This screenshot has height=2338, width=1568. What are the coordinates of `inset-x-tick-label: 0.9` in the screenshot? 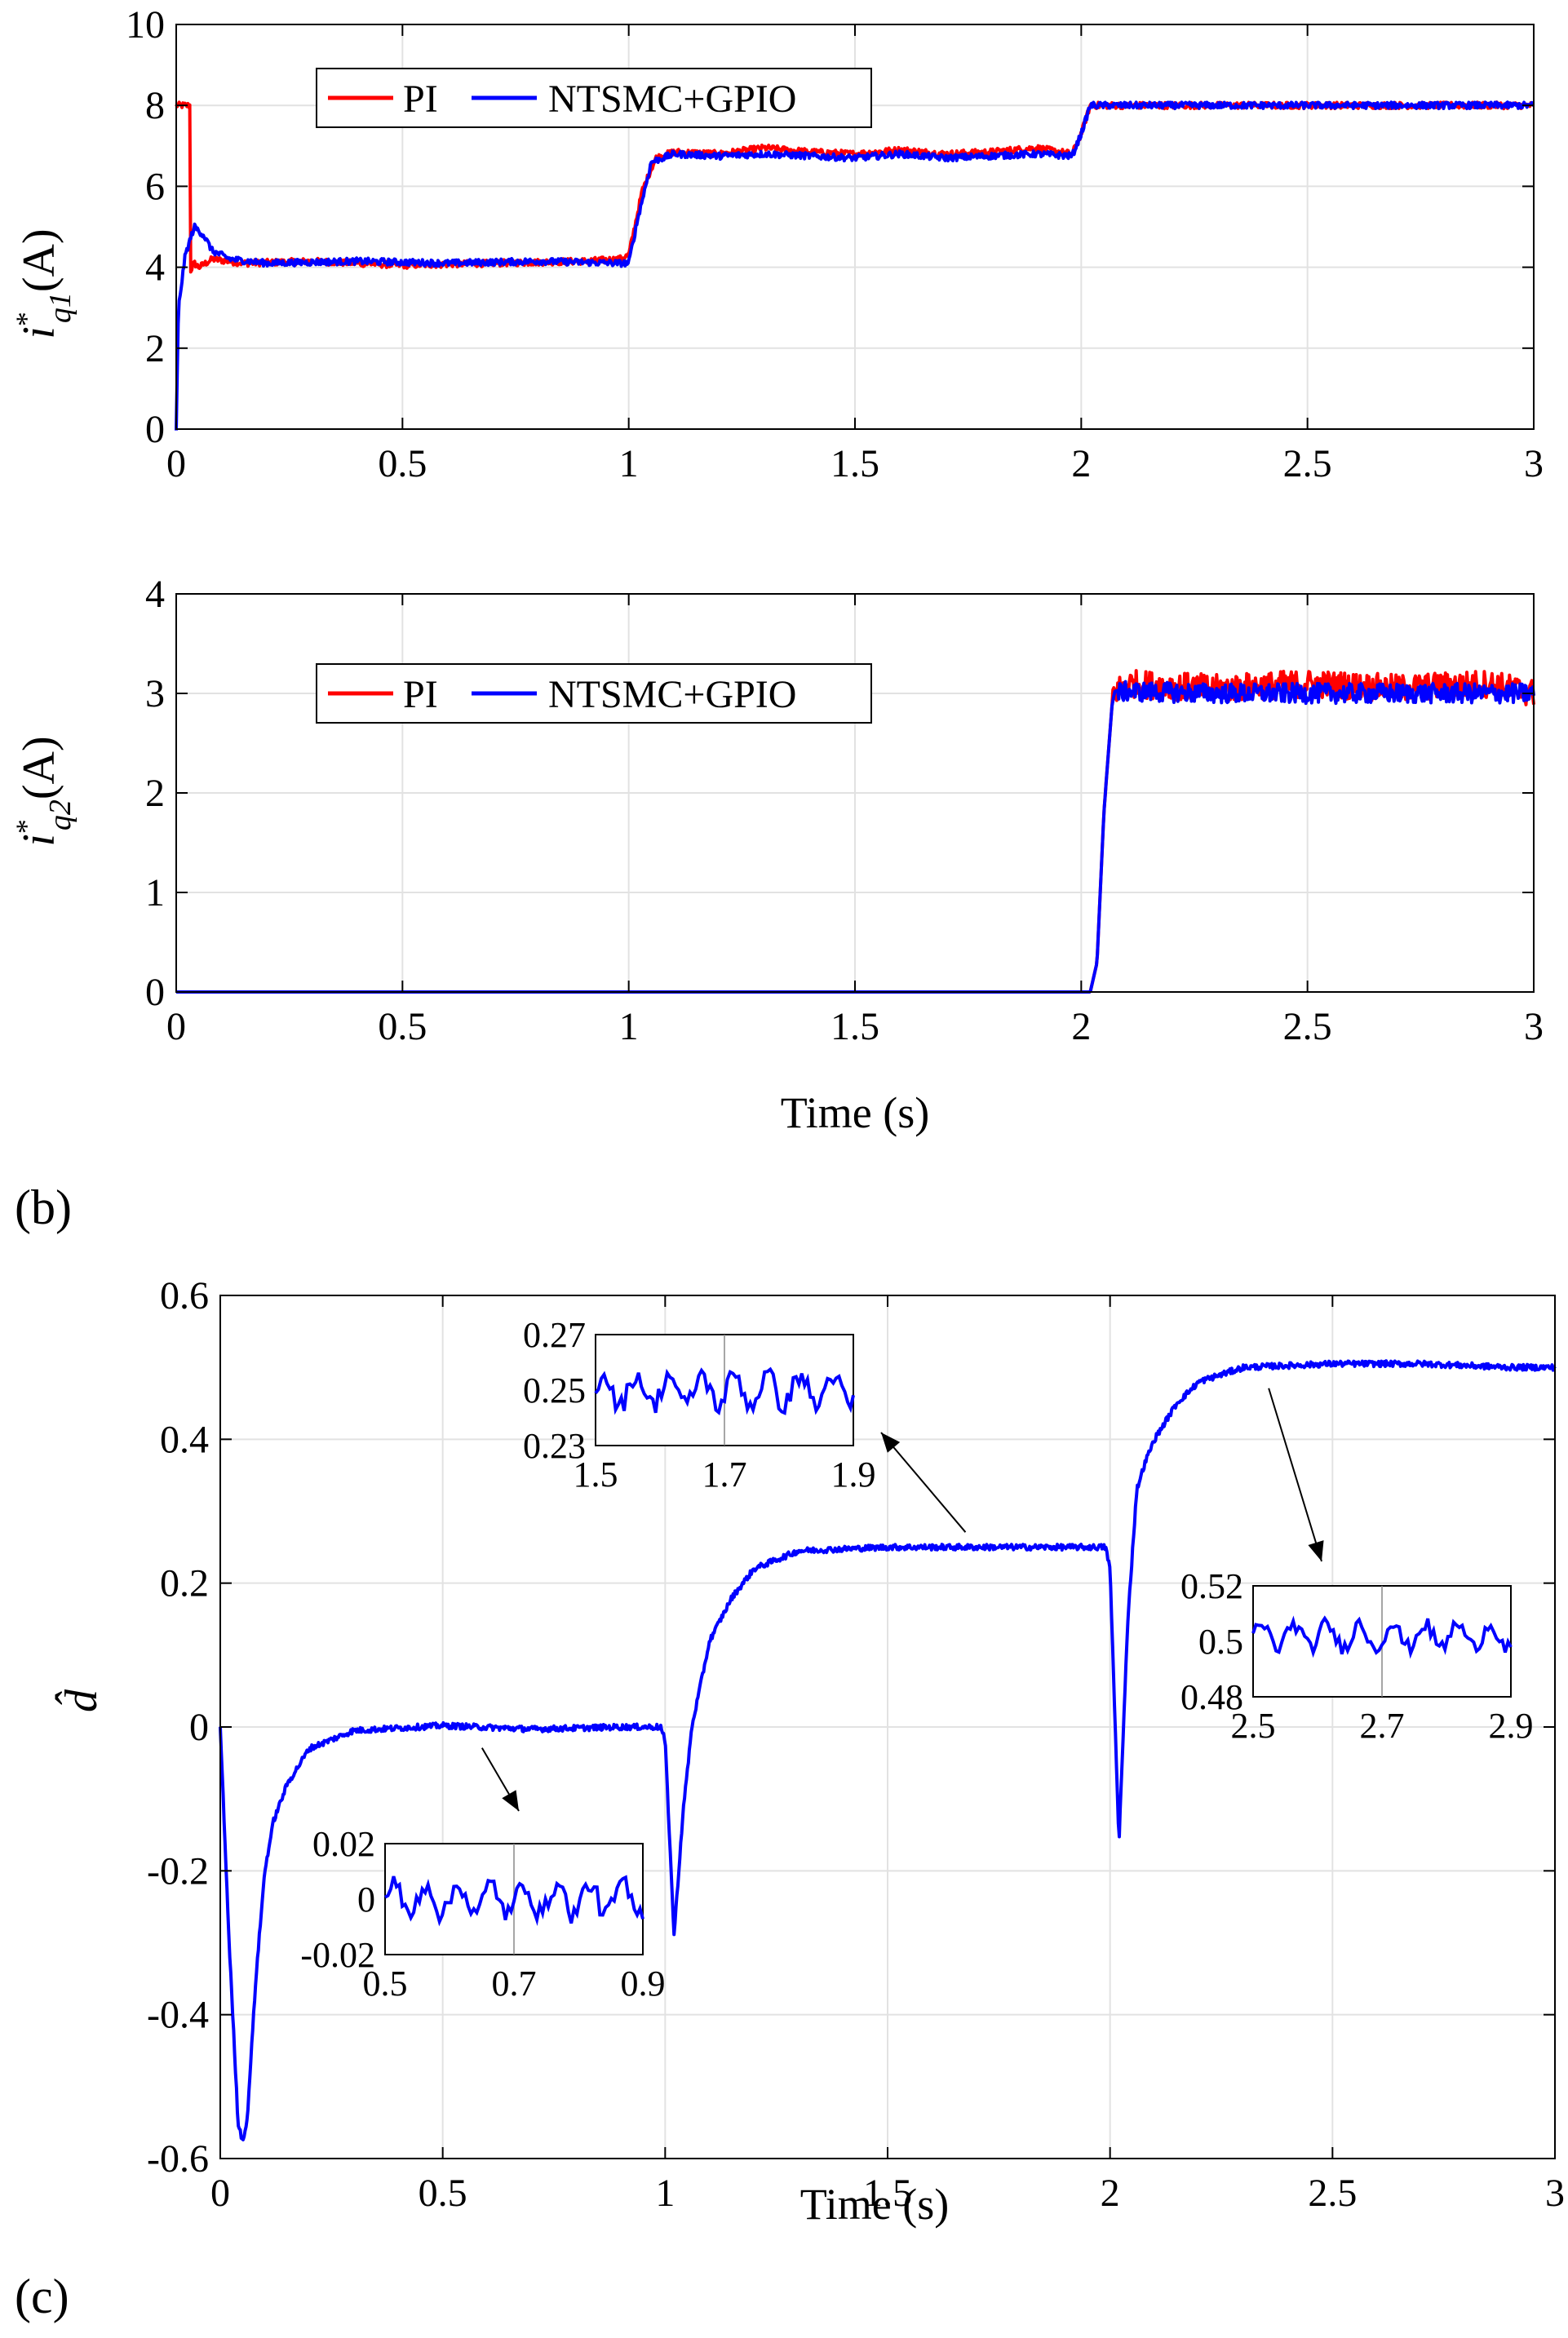 It's located at (643, 1984).